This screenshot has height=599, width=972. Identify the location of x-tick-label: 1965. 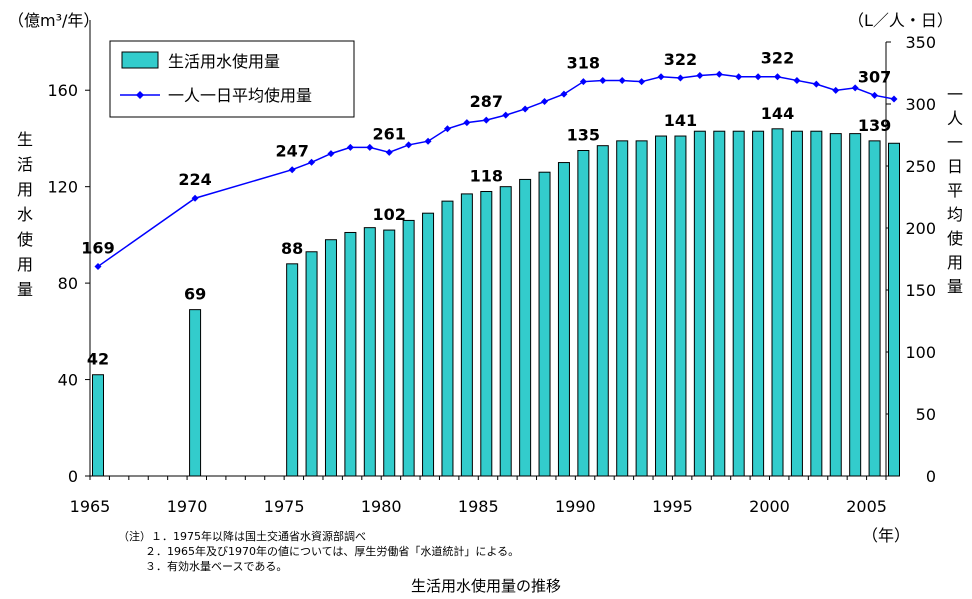
(90, 506).